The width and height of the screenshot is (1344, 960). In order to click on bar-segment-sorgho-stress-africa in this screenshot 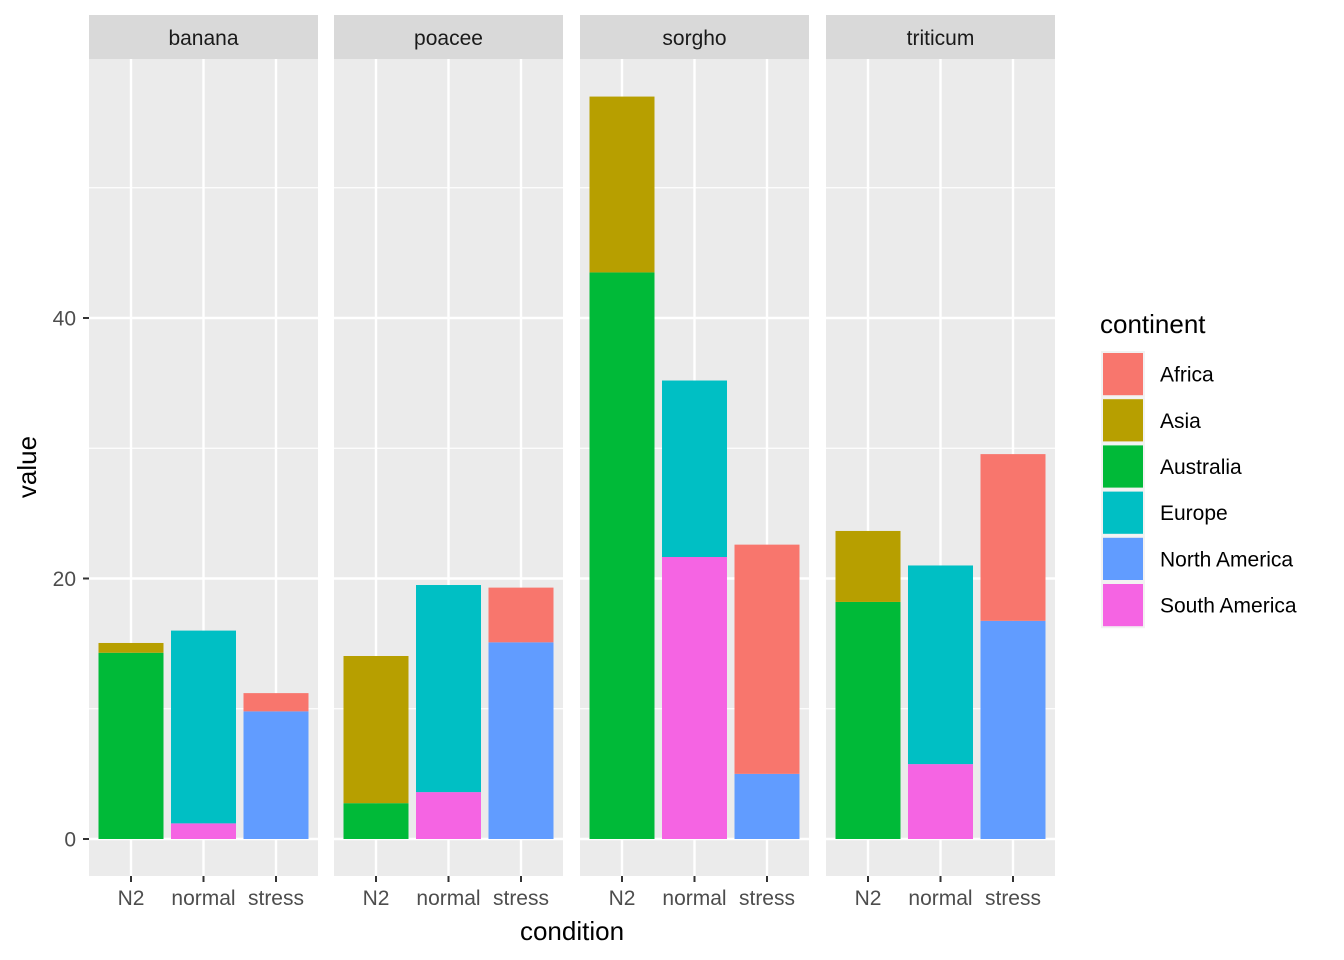, I will do `click(767, 659)`.